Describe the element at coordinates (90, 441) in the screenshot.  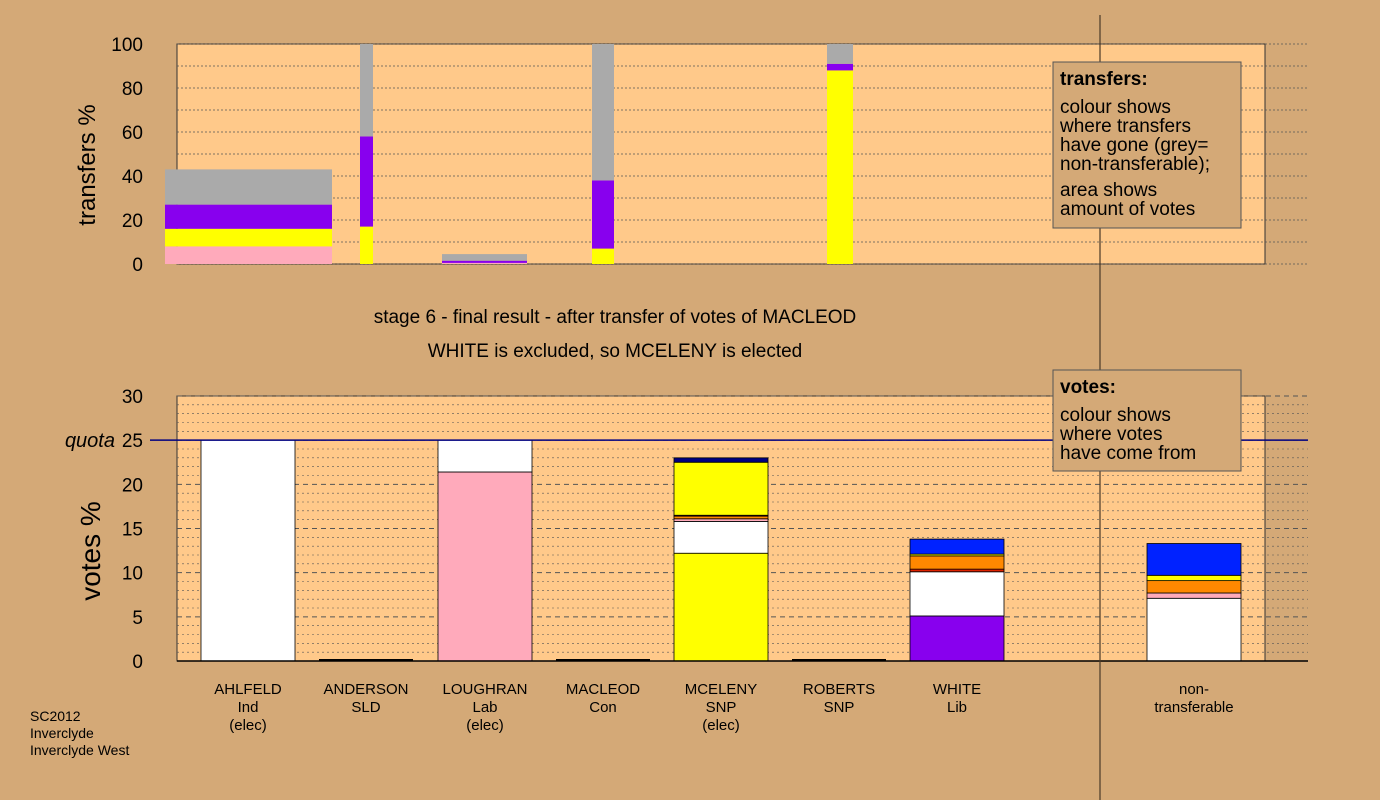
I see `quota-label: quota` at that location.